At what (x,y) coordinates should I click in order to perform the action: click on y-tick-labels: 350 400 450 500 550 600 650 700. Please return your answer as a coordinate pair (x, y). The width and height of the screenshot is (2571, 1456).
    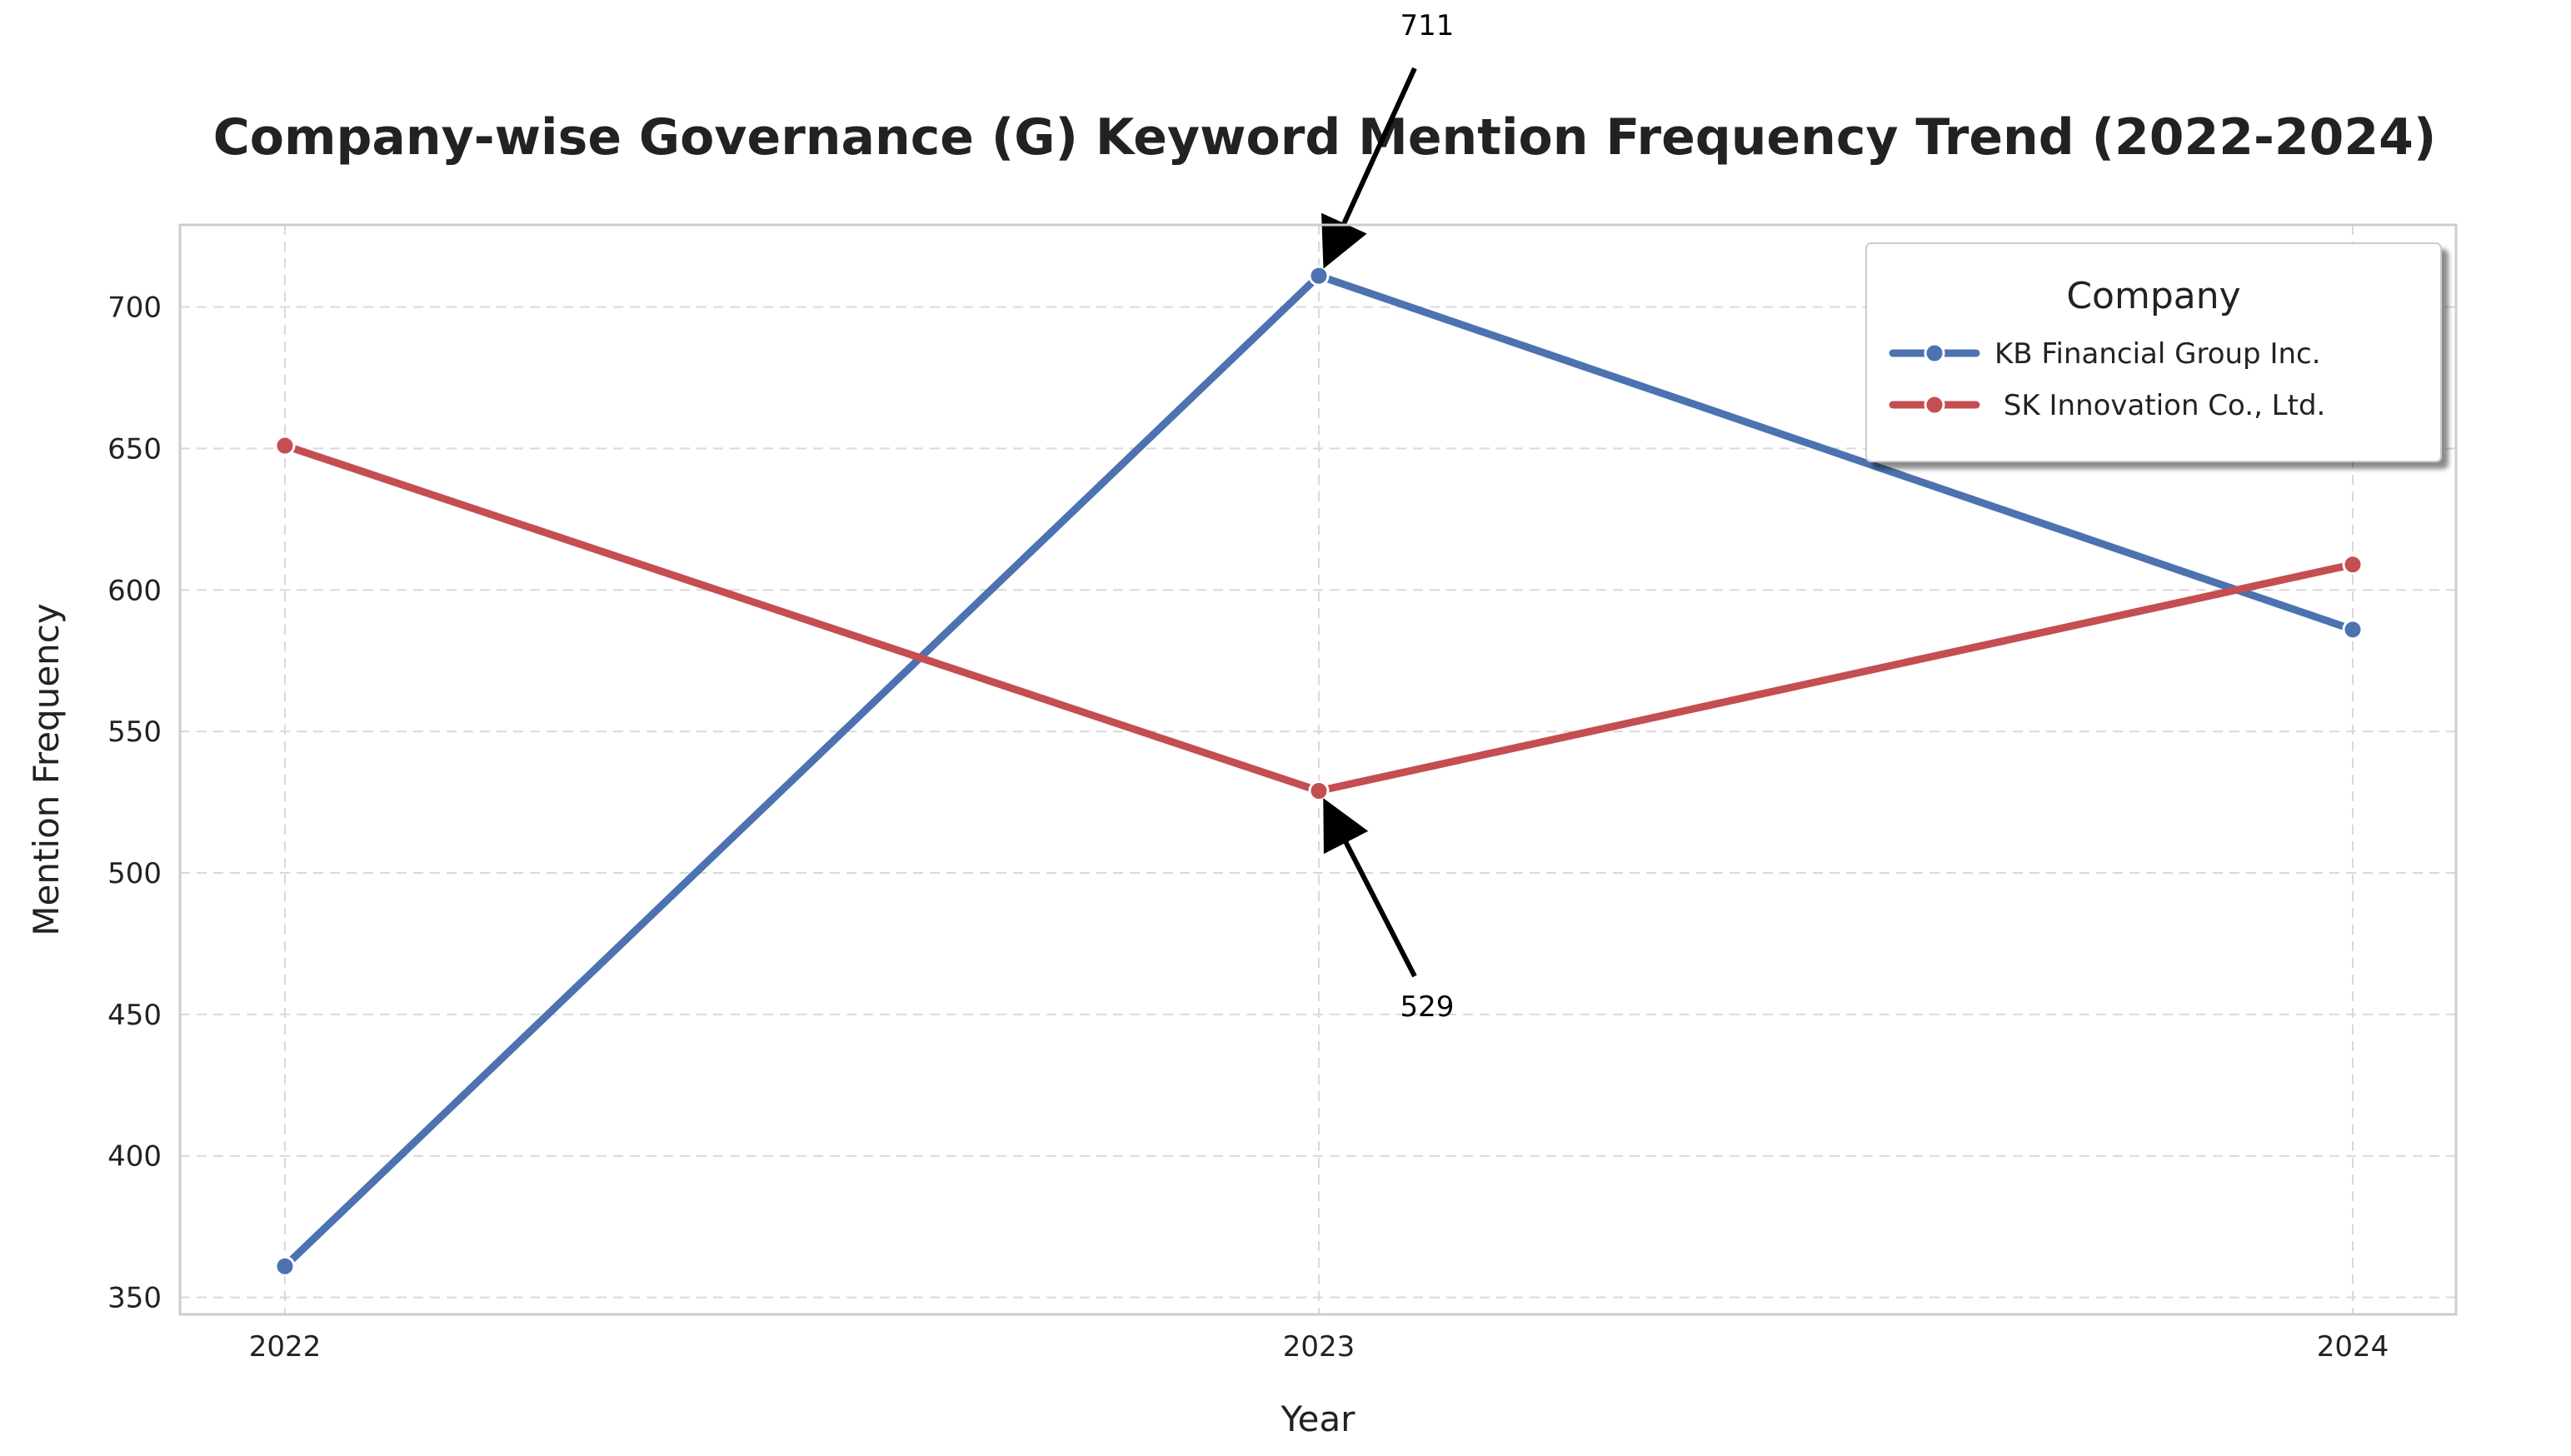
    Looking at the image, I should click on (134, 803).